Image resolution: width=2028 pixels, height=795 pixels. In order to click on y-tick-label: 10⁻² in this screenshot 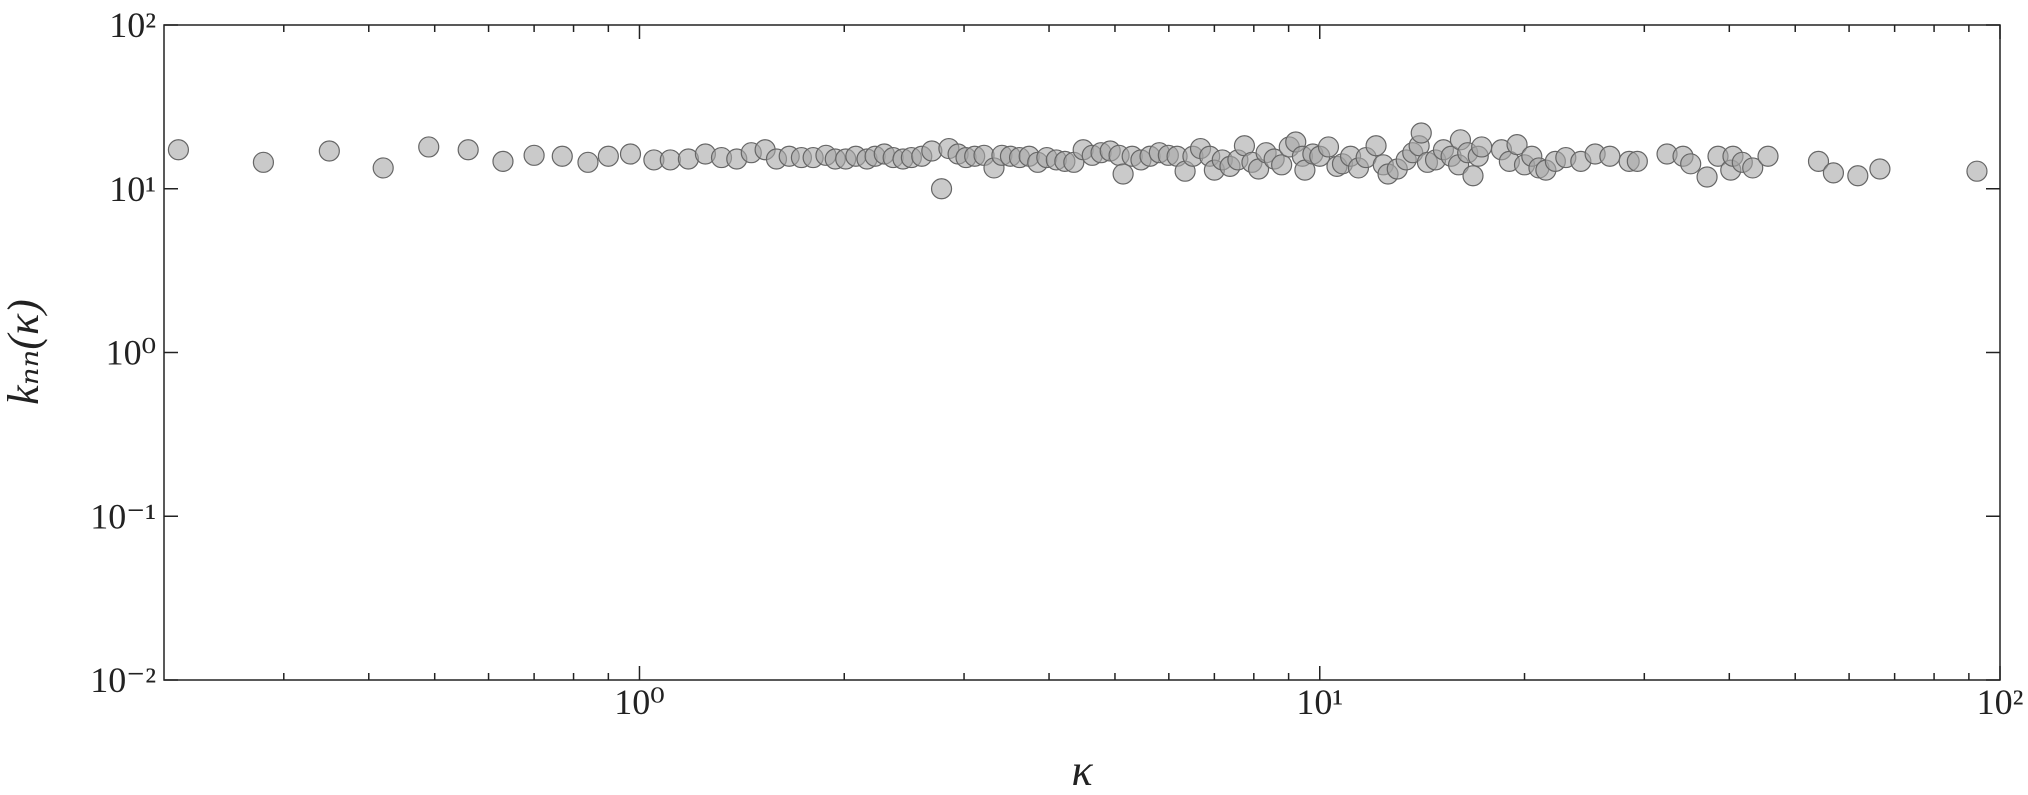, I will do `click(123, 680)`.